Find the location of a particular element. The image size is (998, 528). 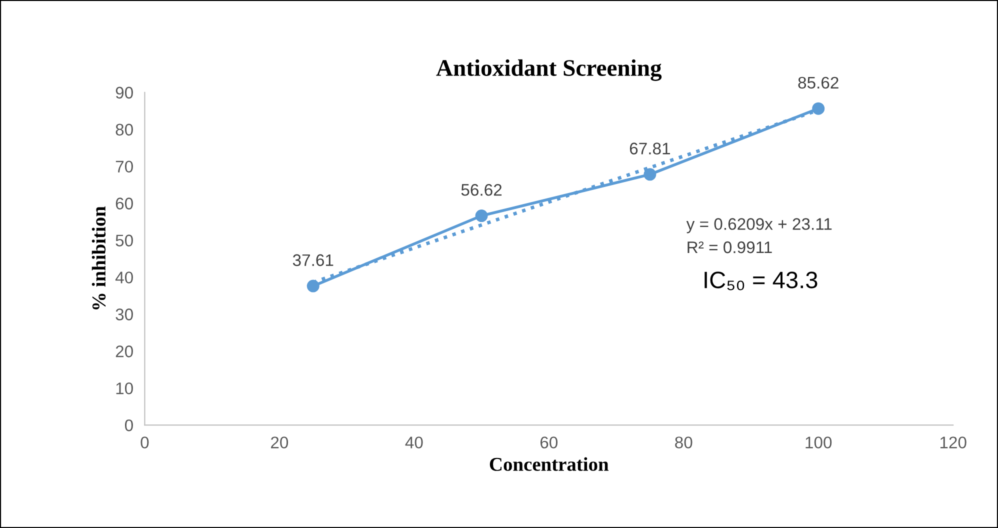

y-tick-label: 30 is located at coordinates (124, 314).